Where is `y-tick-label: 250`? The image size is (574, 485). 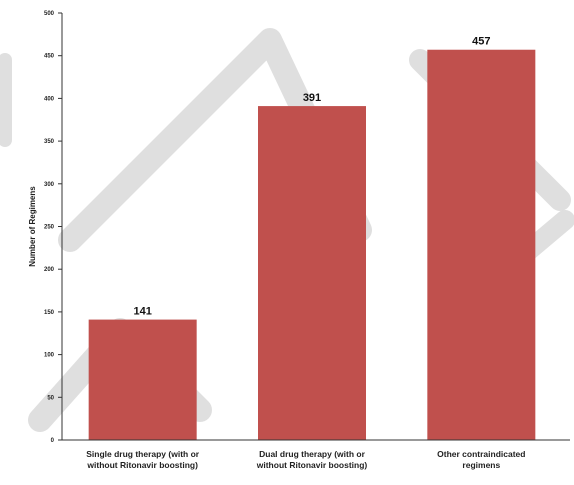
y-tick-label: 250 is located at coordinates (49, 228).